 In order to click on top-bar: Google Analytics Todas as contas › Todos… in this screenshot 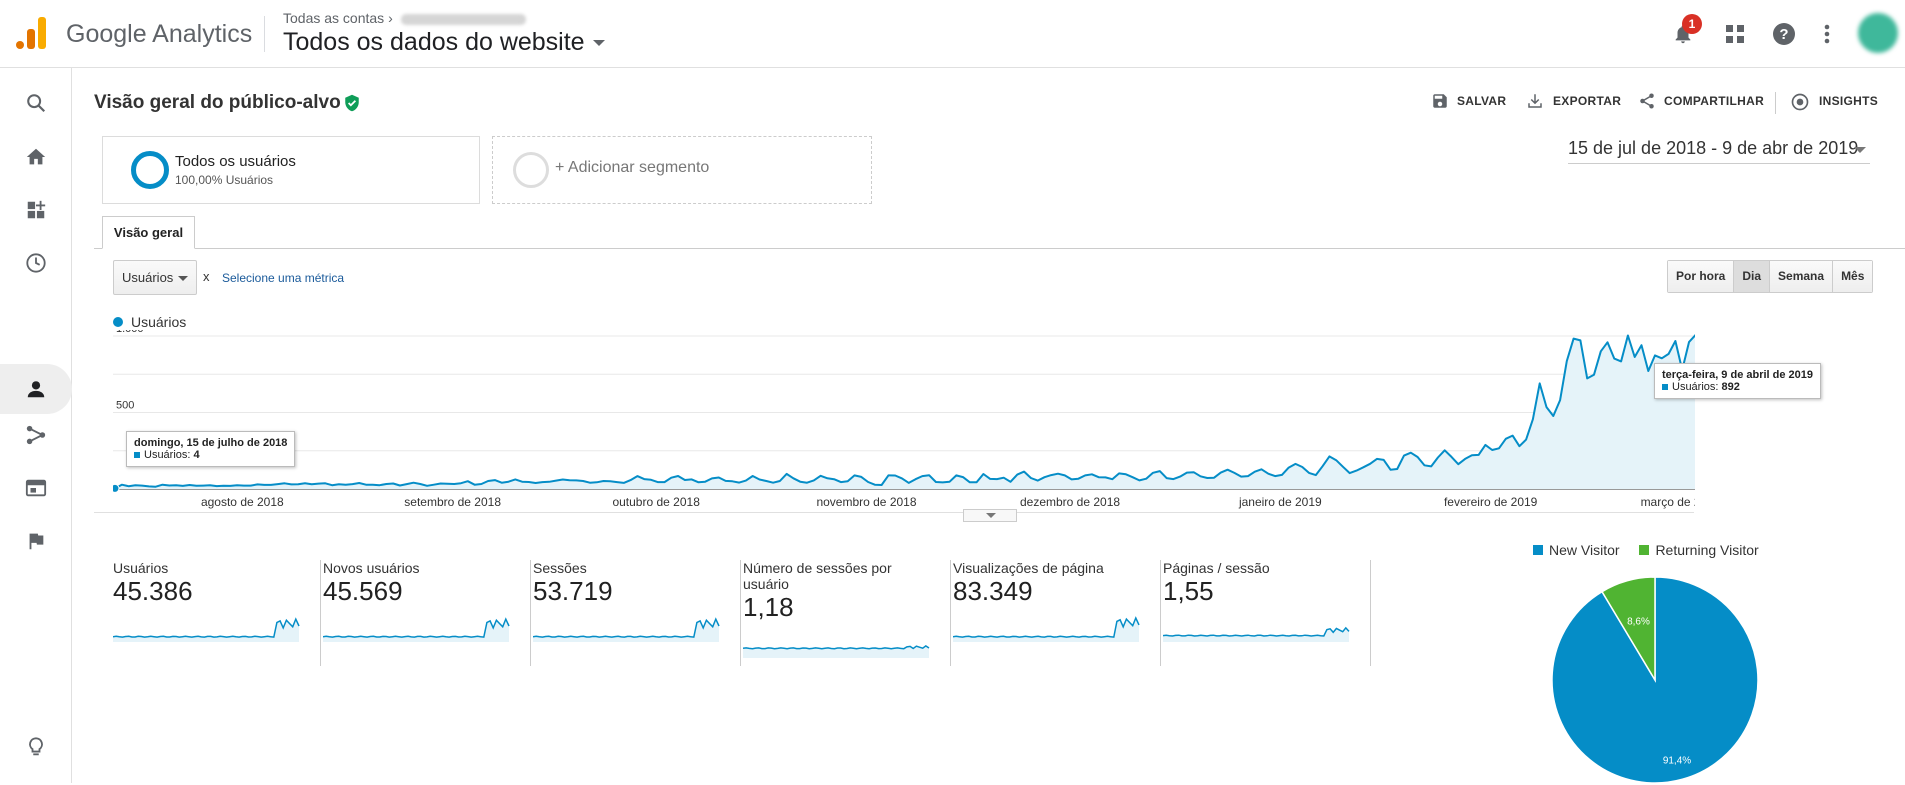, I will do `click(952, 34)`.